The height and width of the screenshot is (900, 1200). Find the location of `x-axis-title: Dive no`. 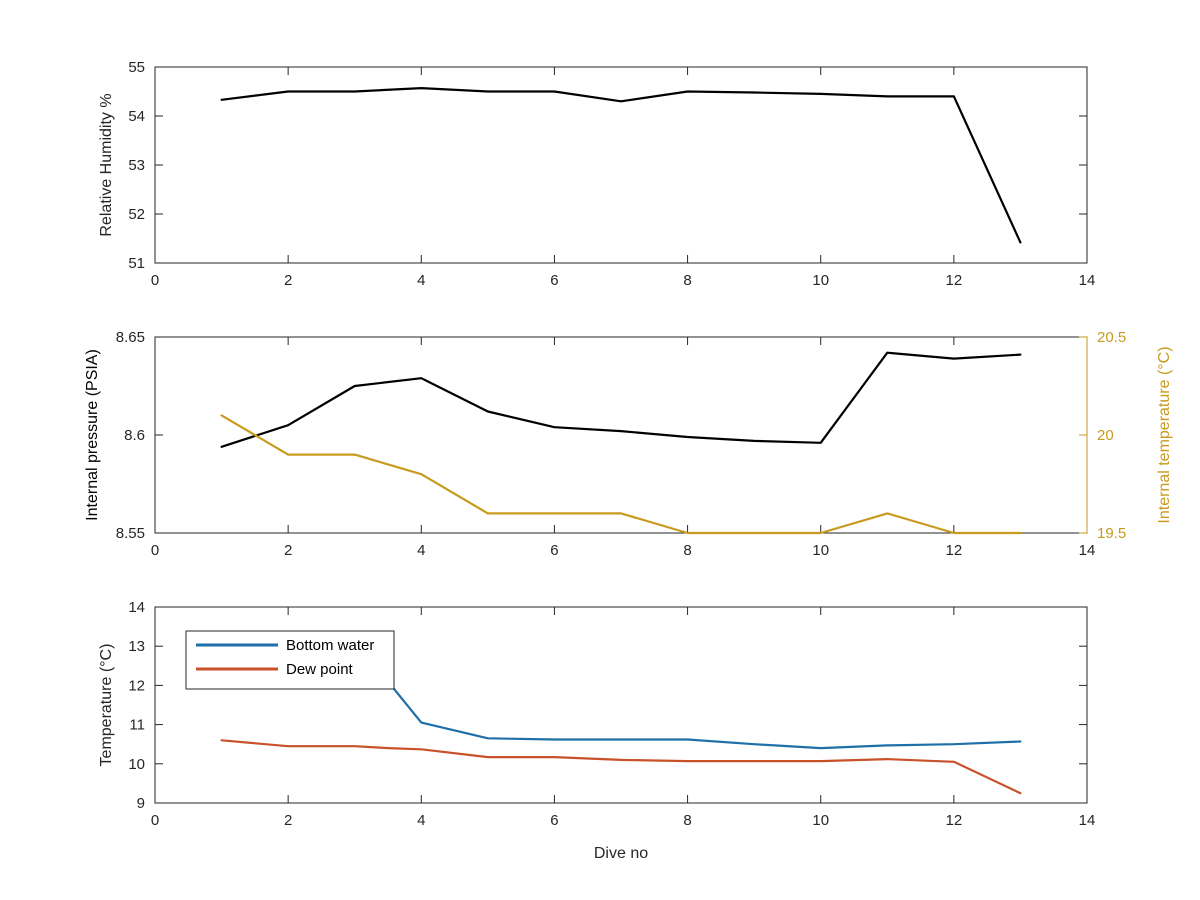

x-axis-title: Dive no is located at coordinates (621, 853).